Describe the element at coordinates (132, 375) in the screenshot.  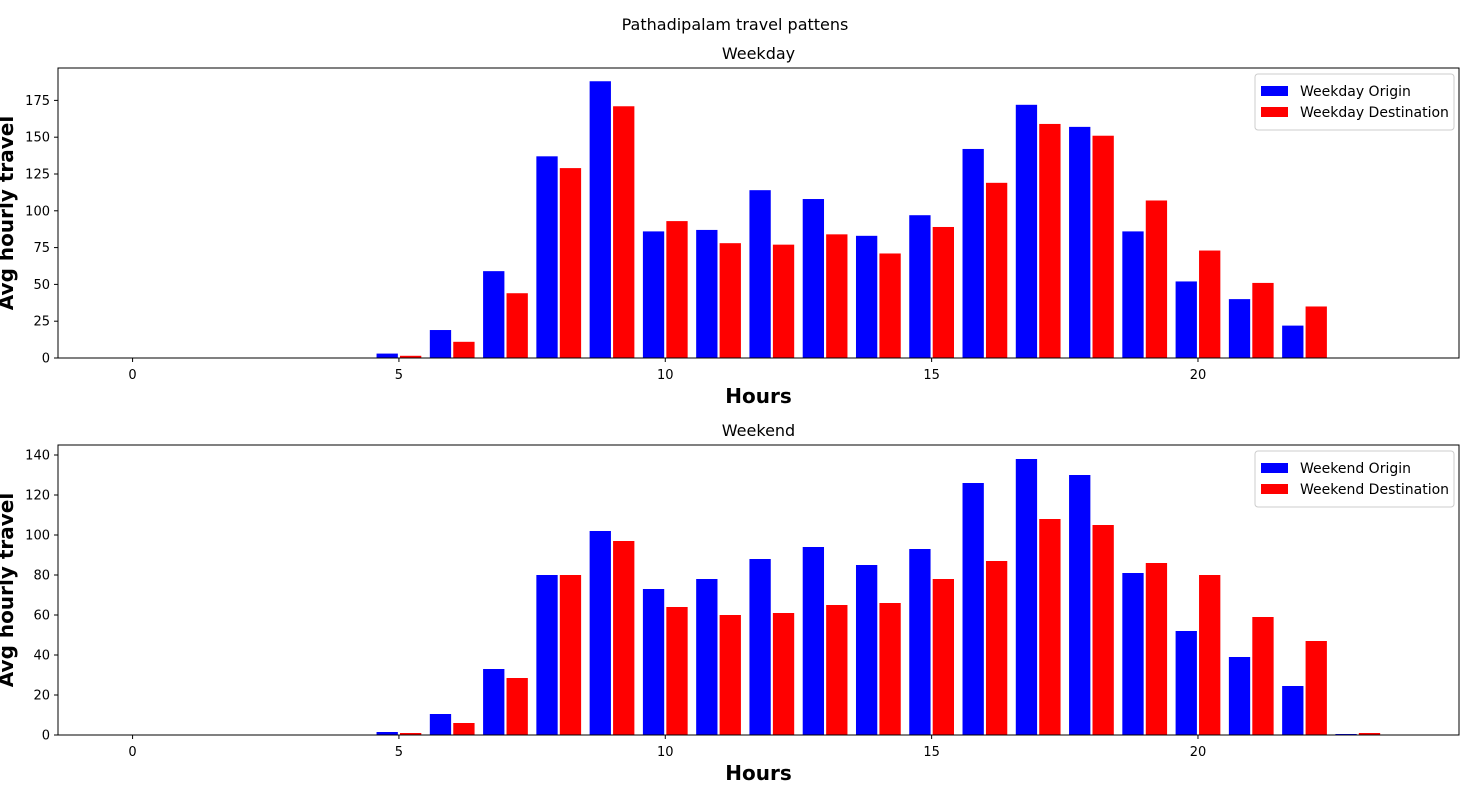
I see `x-tick-label: 0` at that location.